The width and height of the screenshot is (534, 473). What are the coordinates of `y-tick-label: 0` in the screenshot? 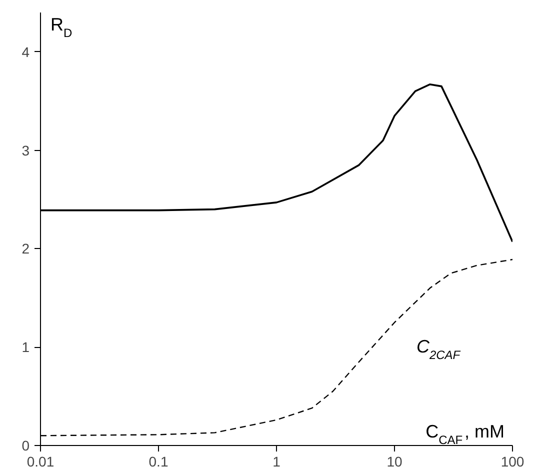 It's located at (26, 446).